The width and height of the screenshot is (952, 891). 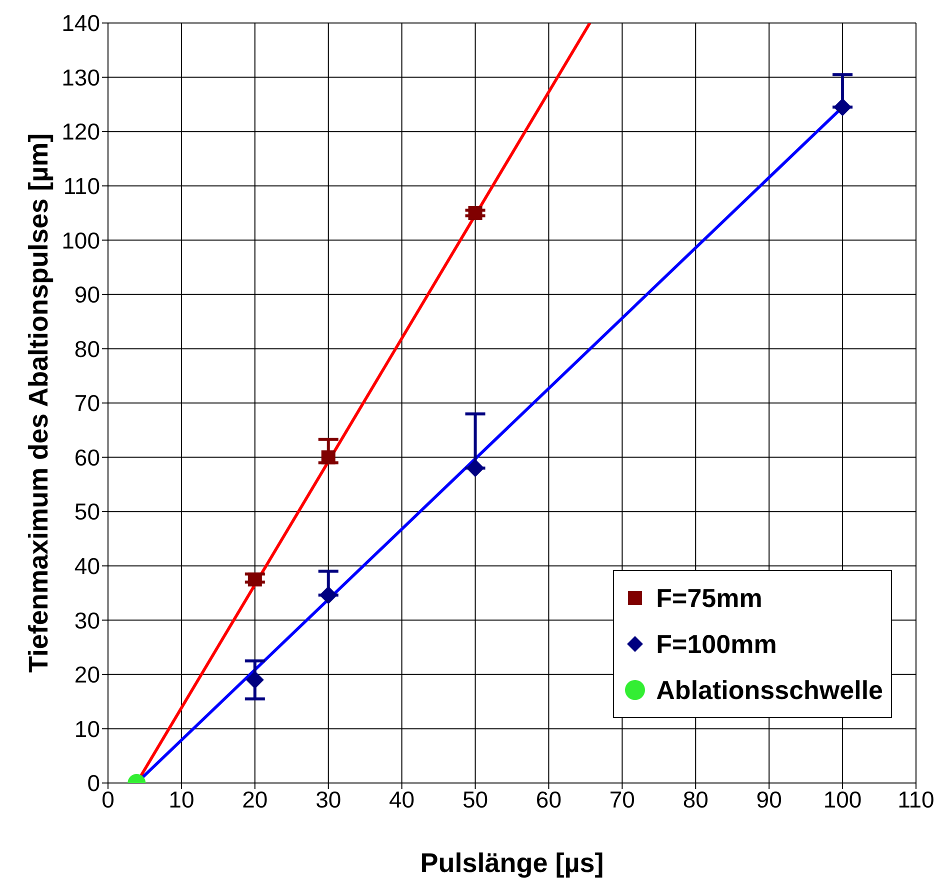 What do you see at coordinates (81, 77) in the screenshot?
I see `y-tick-label: 130` at bounding box center [81, 77].